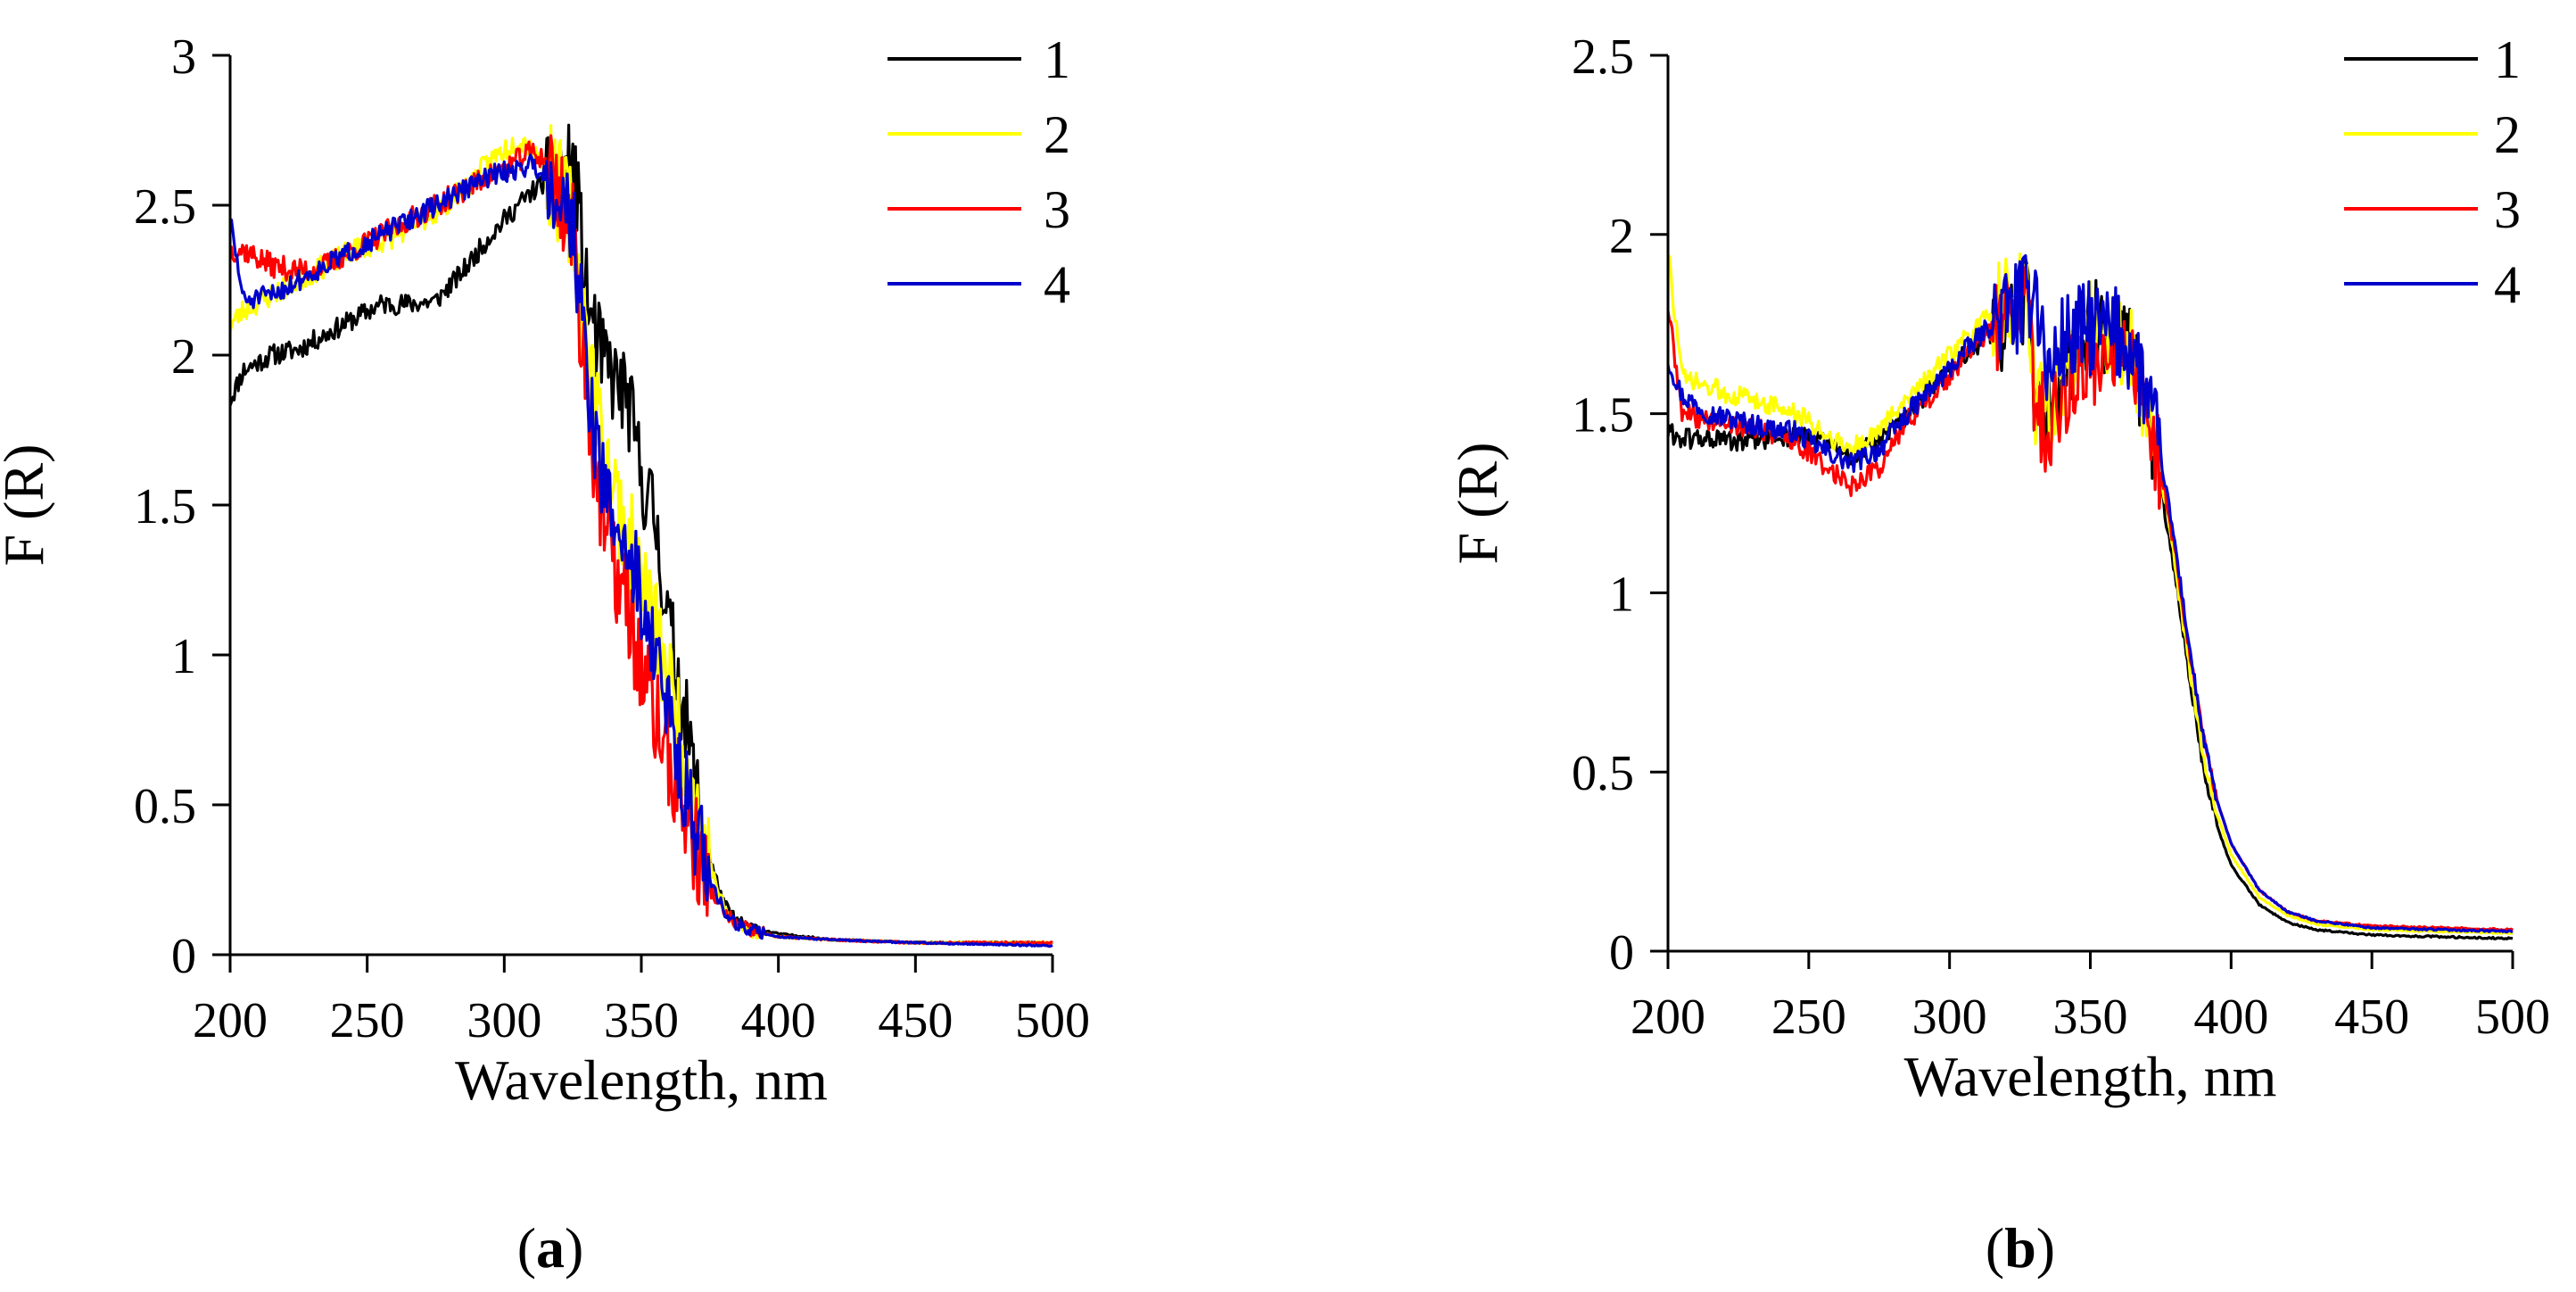  I want to click on panel-label: (b), so click(2020, 1248).